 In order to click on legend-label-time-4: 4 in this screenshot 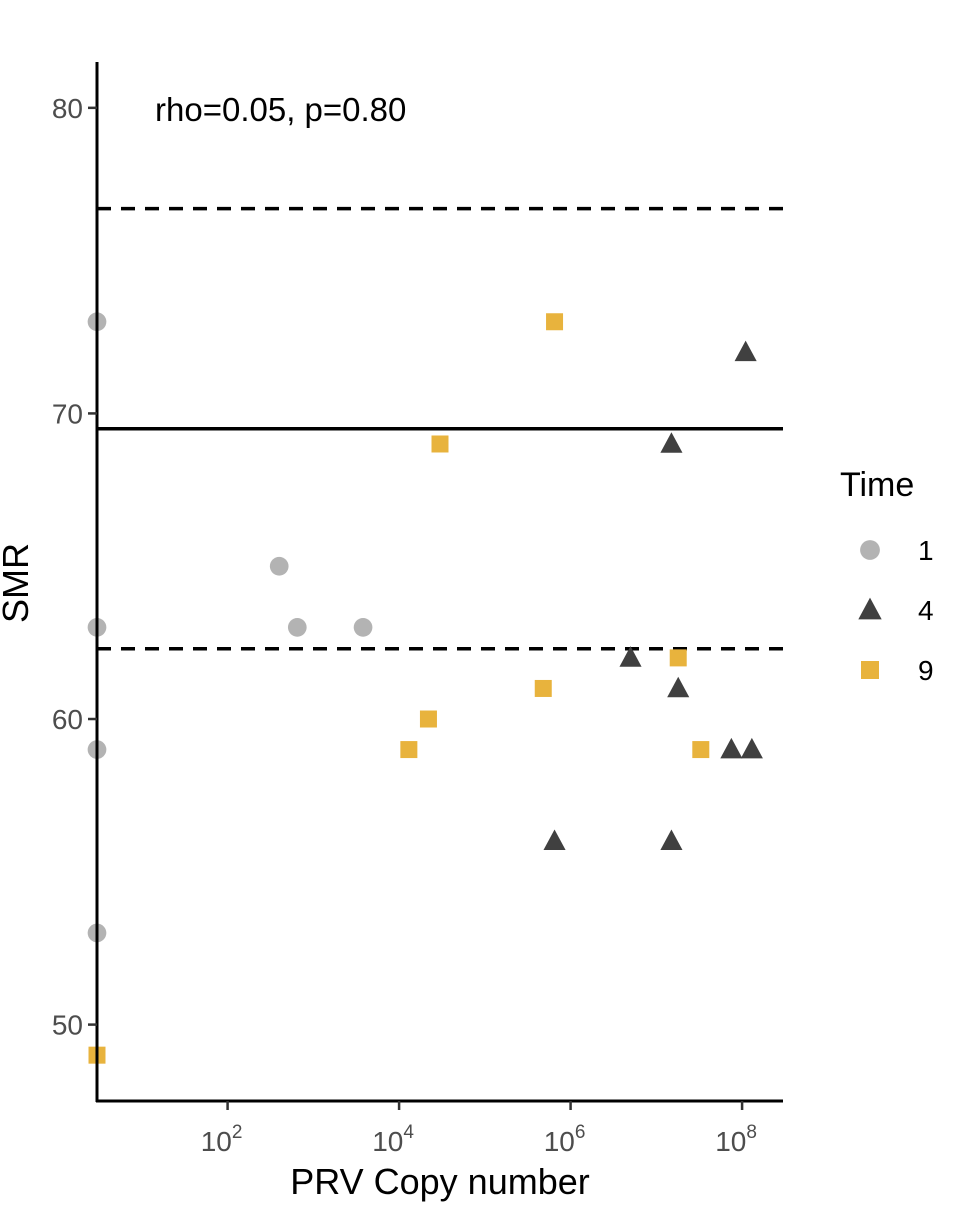, I will do `click(926, 610)`.